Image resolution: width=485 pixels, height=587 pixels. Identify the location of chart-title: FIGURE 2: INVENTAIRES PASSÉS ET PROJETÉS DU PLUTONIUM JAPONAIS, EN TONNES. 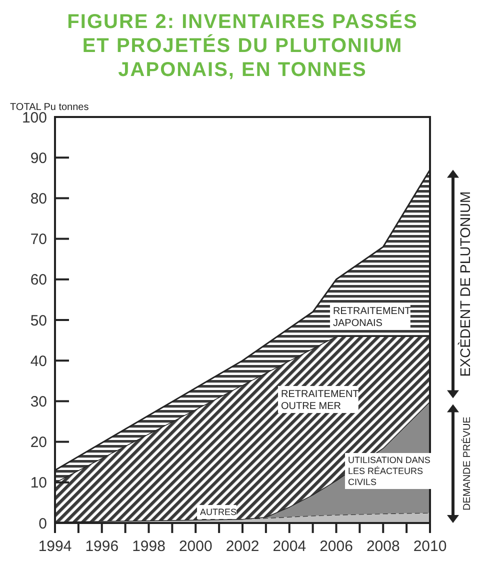
(242, 45).